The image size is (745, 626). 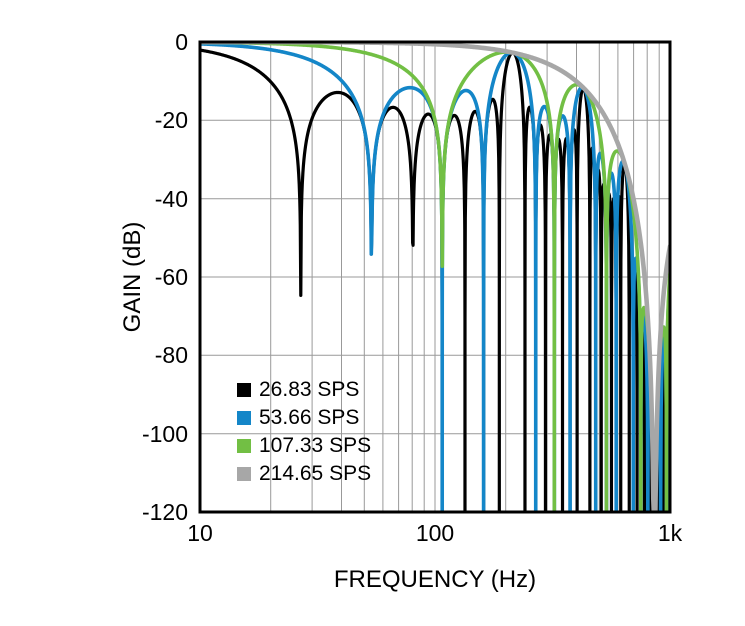 I want to click on legend-label: 214.65 SPS, so click(x=315, y=473).